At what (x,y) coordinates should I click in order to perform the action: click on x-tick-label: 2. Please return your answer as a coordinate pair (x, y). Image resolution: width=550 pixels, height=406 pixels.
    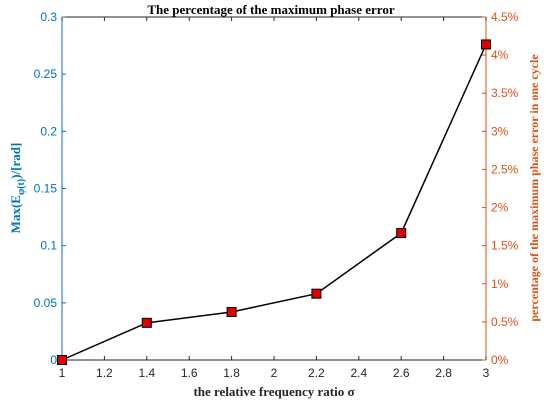
    Looking at the image, I should click on (274, 373).